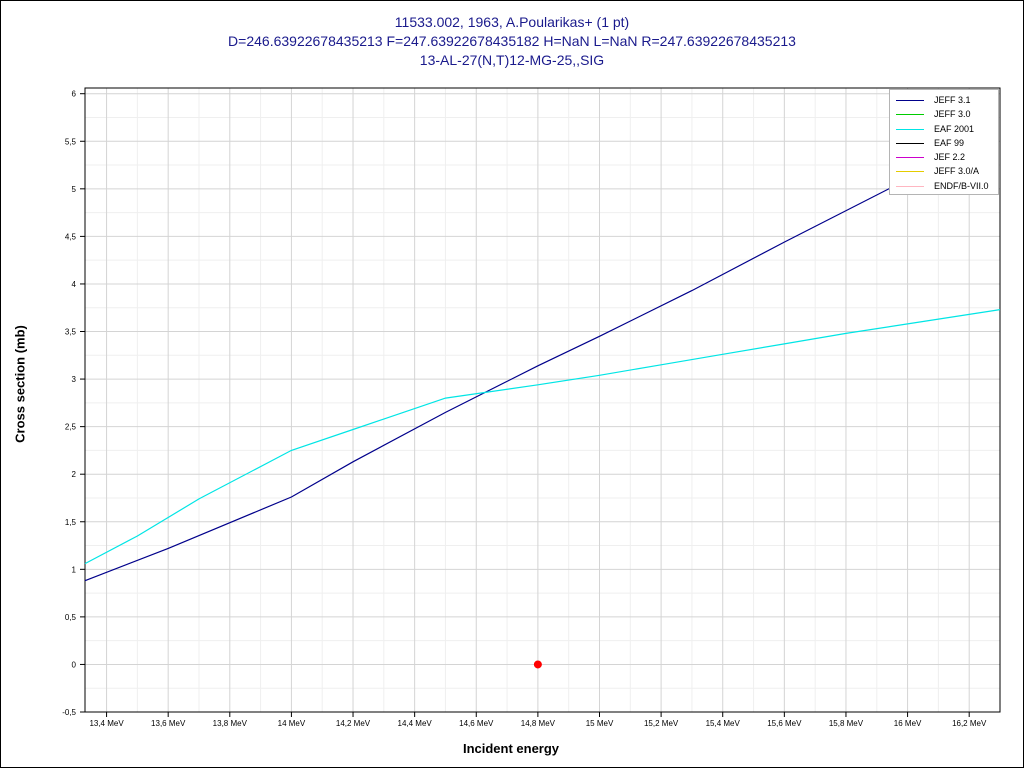 The width and height of the screenshot is (1024, 768). I want to click on x-tick-label: 15,6 MeV, so click(784, 723).